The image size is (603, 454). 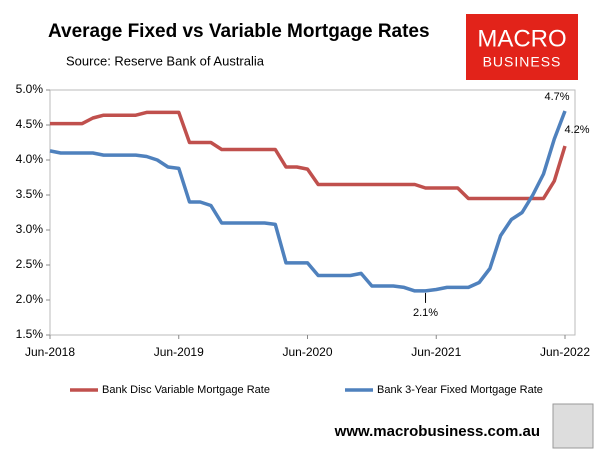 I want to click on legend-label: Bank Disc Variable Mortgage Rate, so click(x=186, y=390).